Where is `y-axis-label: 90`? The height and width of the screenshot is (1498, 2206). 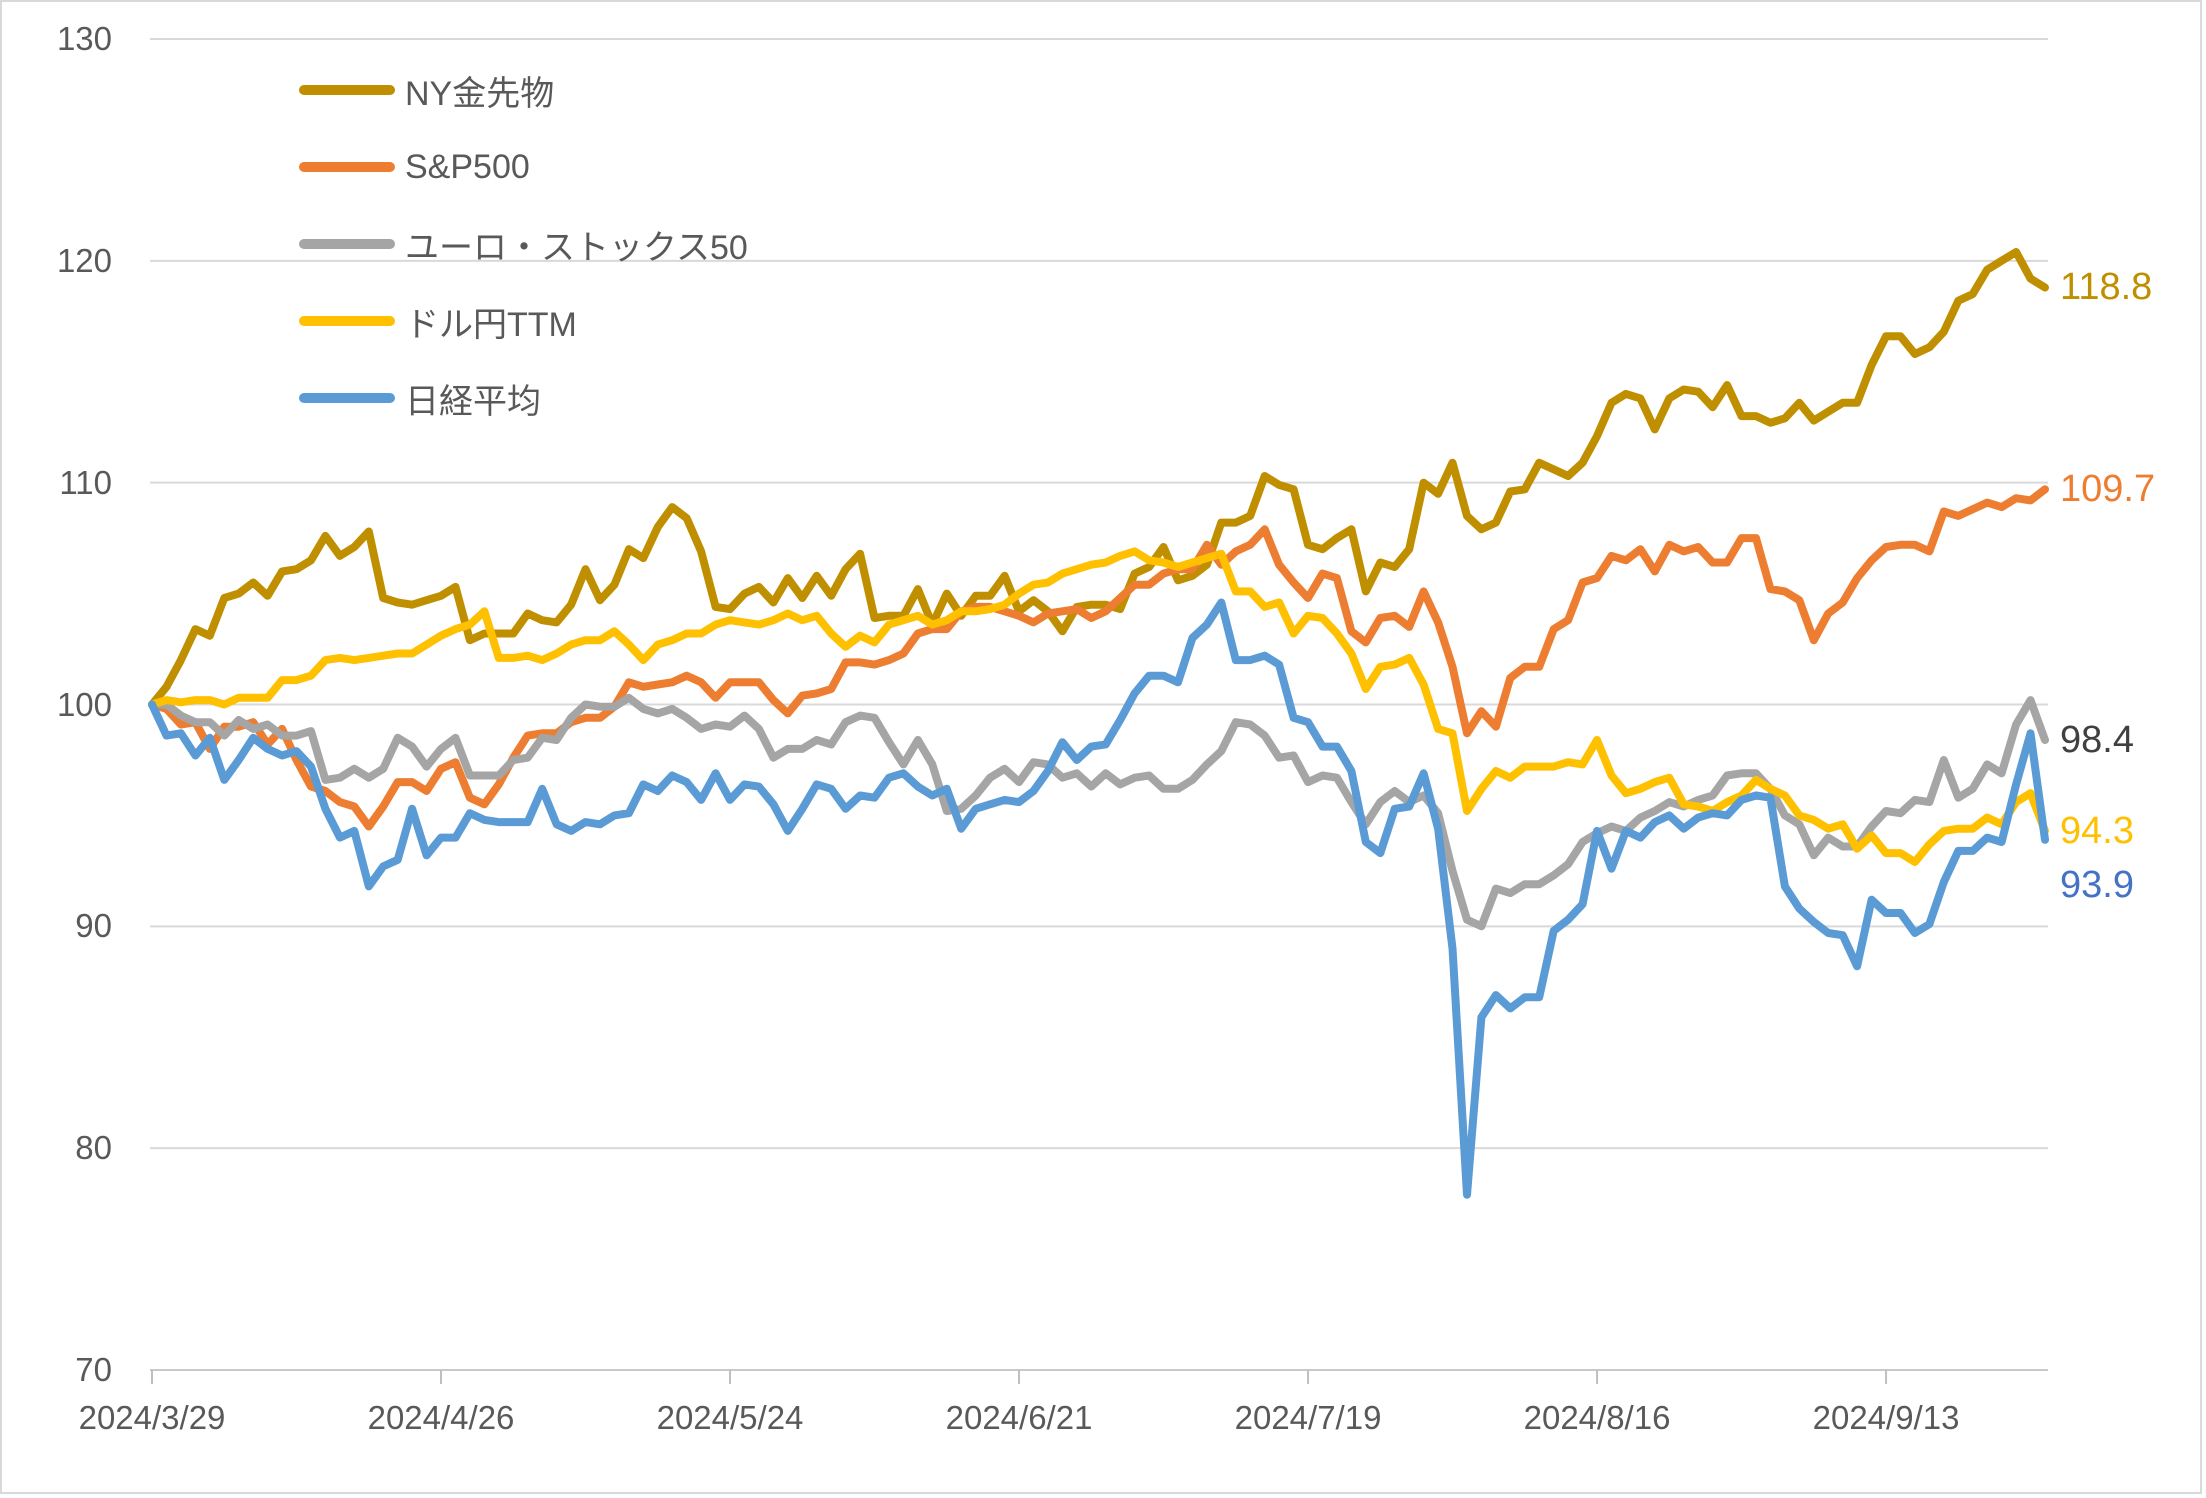
y-axis-label: 90 is located at coordinates (93, 926).